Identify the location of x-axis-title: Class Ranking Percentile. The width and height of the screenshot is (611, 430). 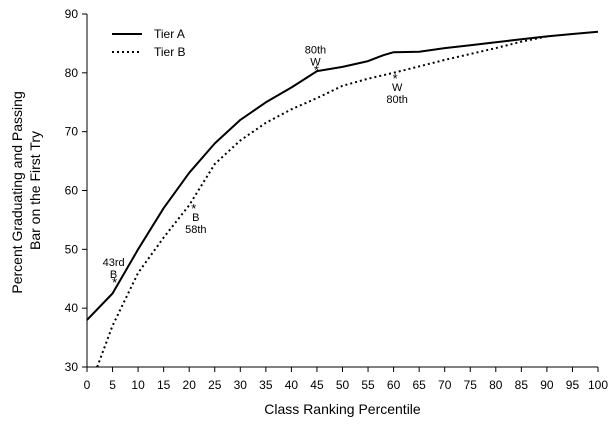
(342, 409).